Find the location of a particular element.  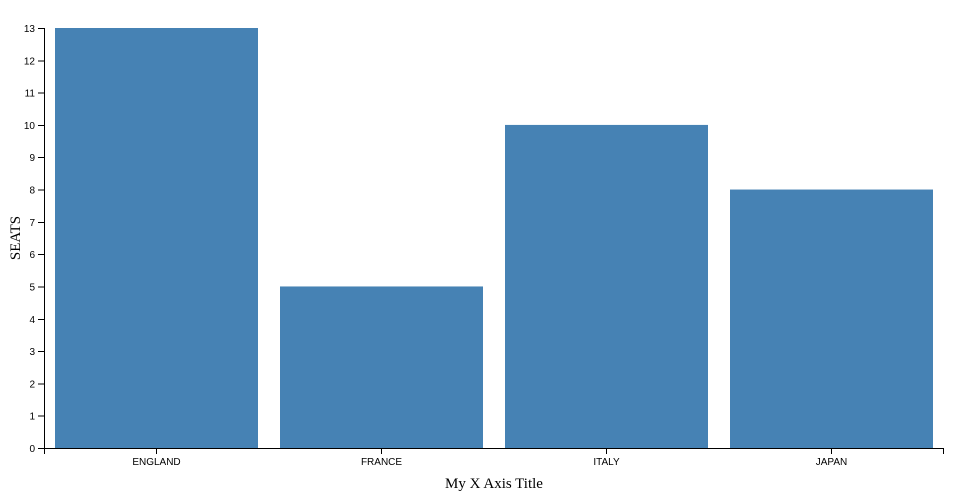

y-tick-label-0: 0 is located at coordinates (32, 449).